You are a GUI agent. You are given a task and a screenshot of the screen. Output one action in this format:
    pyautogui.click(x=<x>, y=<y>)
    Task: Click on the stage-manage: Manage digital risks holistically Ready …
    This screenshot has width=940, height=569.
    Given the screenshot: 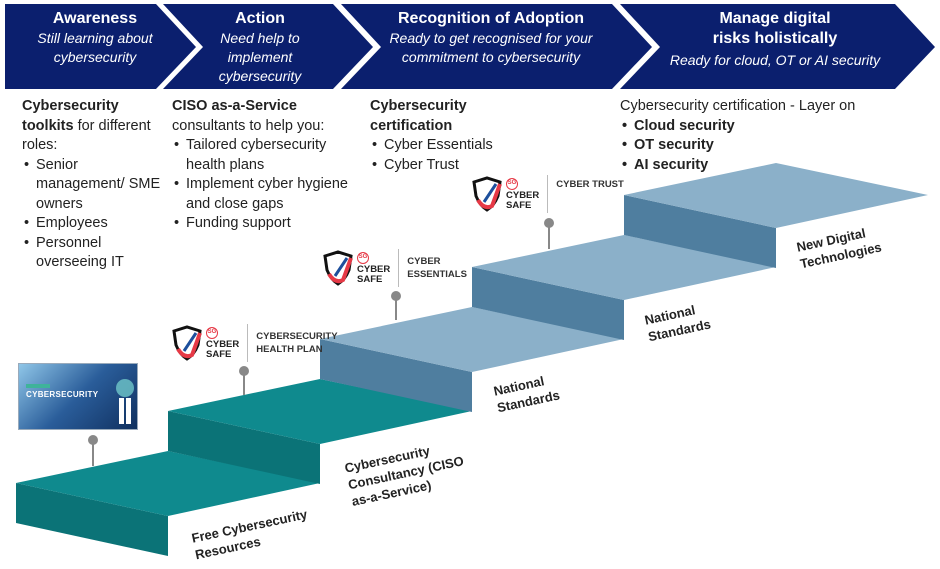 What is the action you would take?
    pyautogui.click(x=775, y=39)
    